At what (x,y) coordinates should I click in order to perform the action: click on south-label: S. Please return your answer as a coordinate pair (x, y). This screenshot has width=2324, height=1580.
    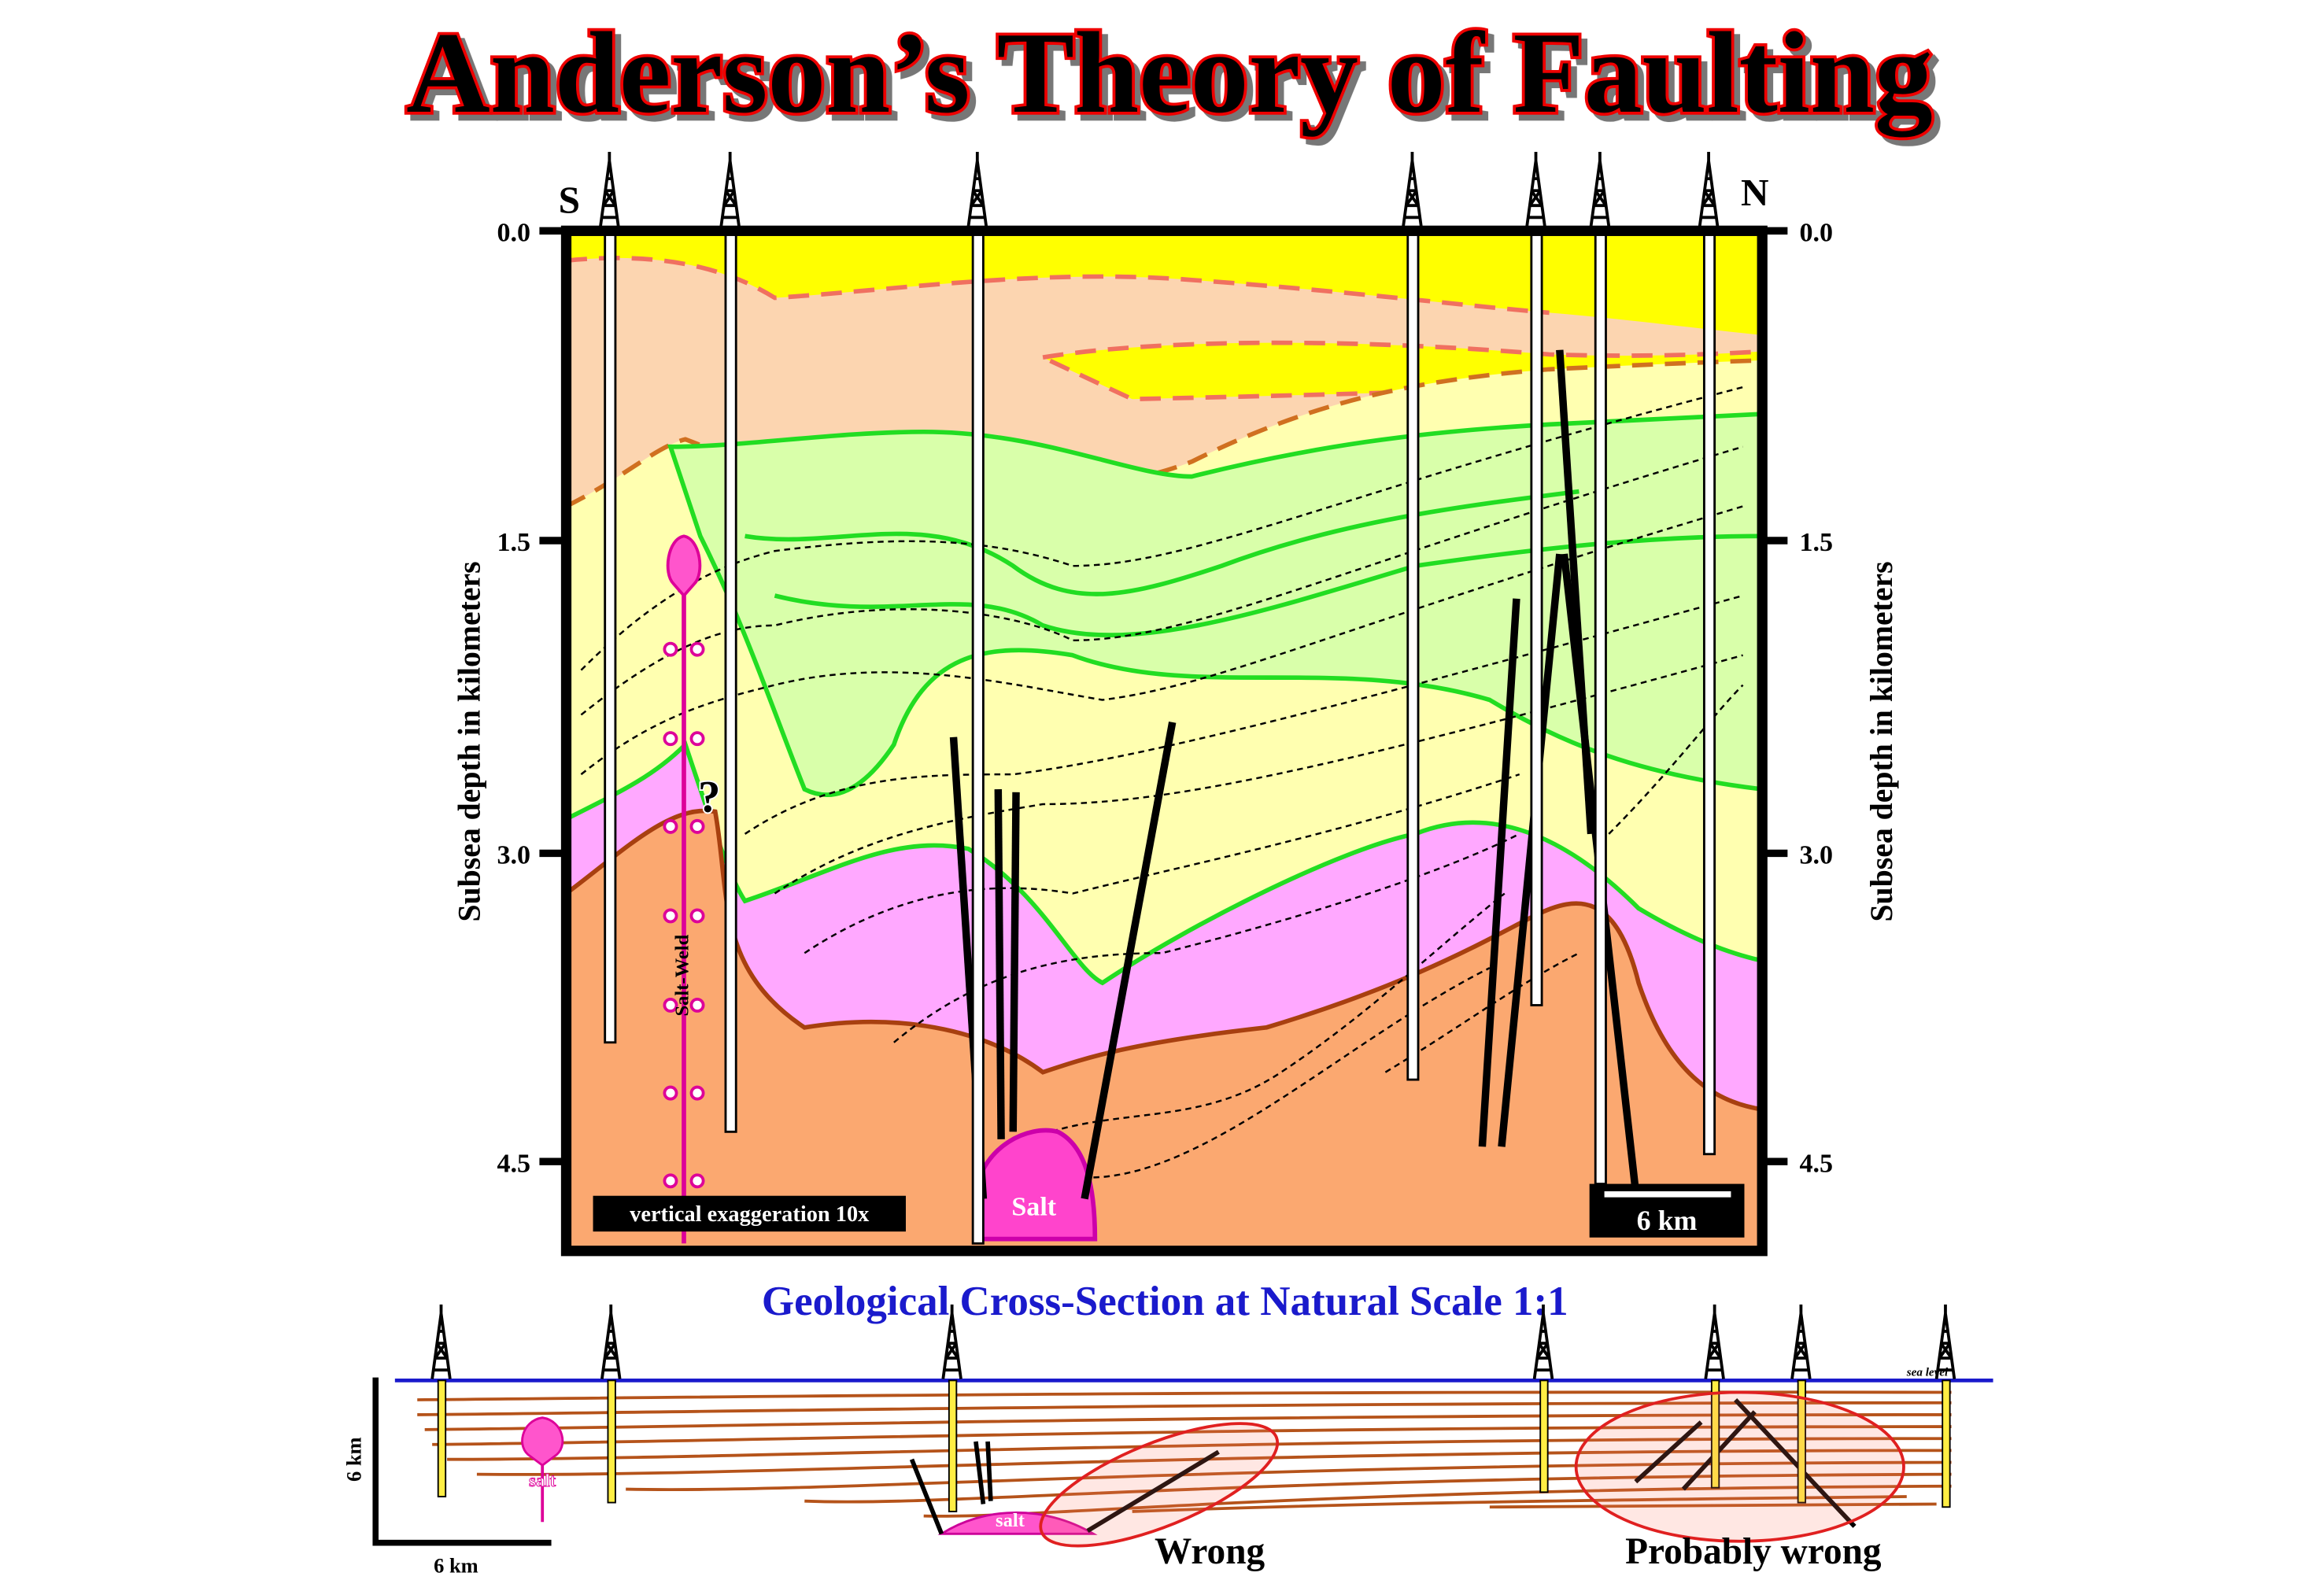
    Looking at the image, I should click on (569, 200).